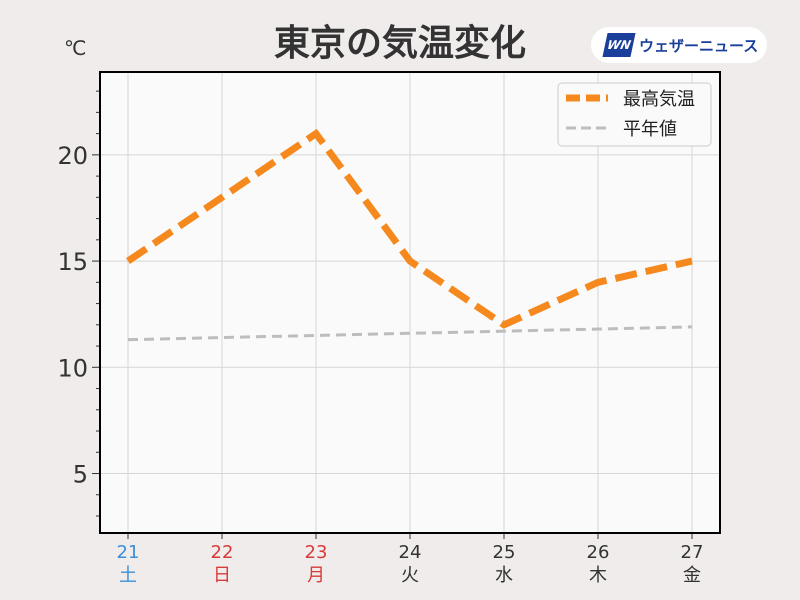  Describe the element at coordinates (699, 46) in the screenshot. I see `logo-text: ウェザーニュース` at that location.